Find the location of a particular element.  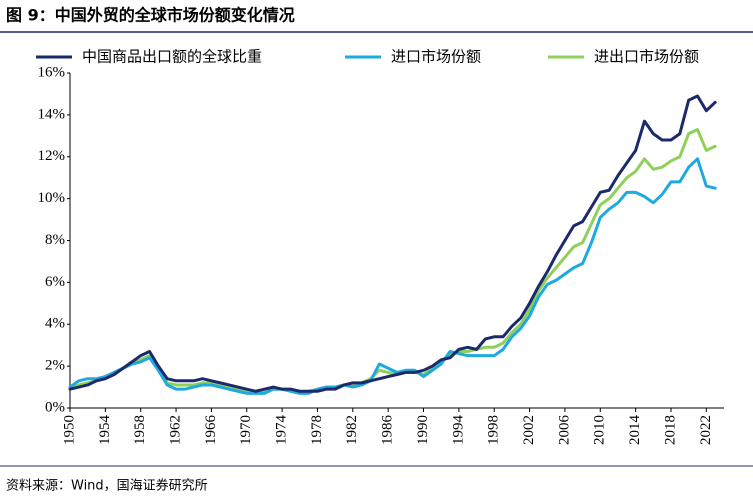

y-tick-label: 6% is located at coordinates (55, 282).